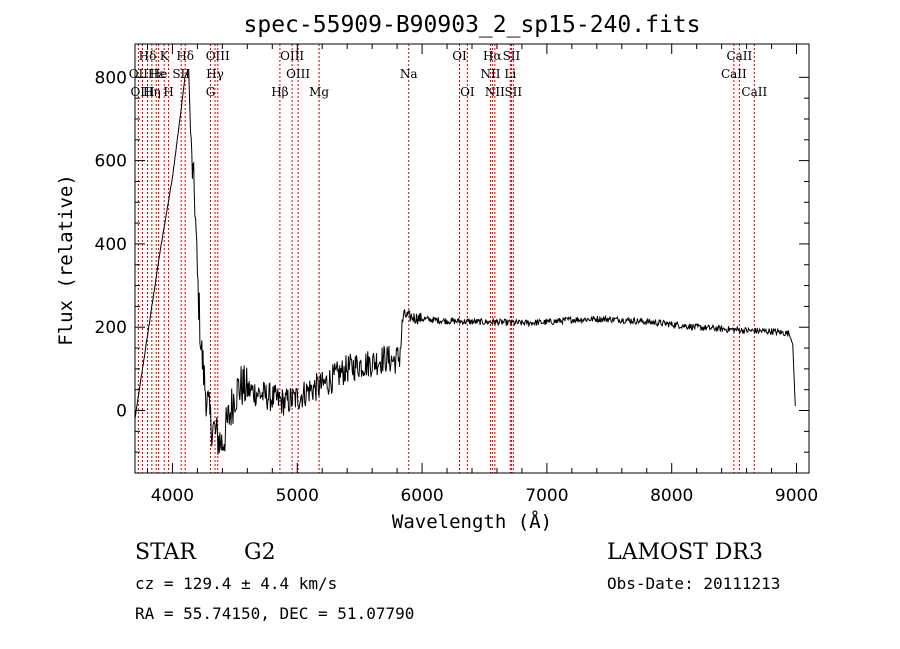 This screenshot has width=900, height=649. I want to click on x-tick-label: 8000, so click(671, 496).